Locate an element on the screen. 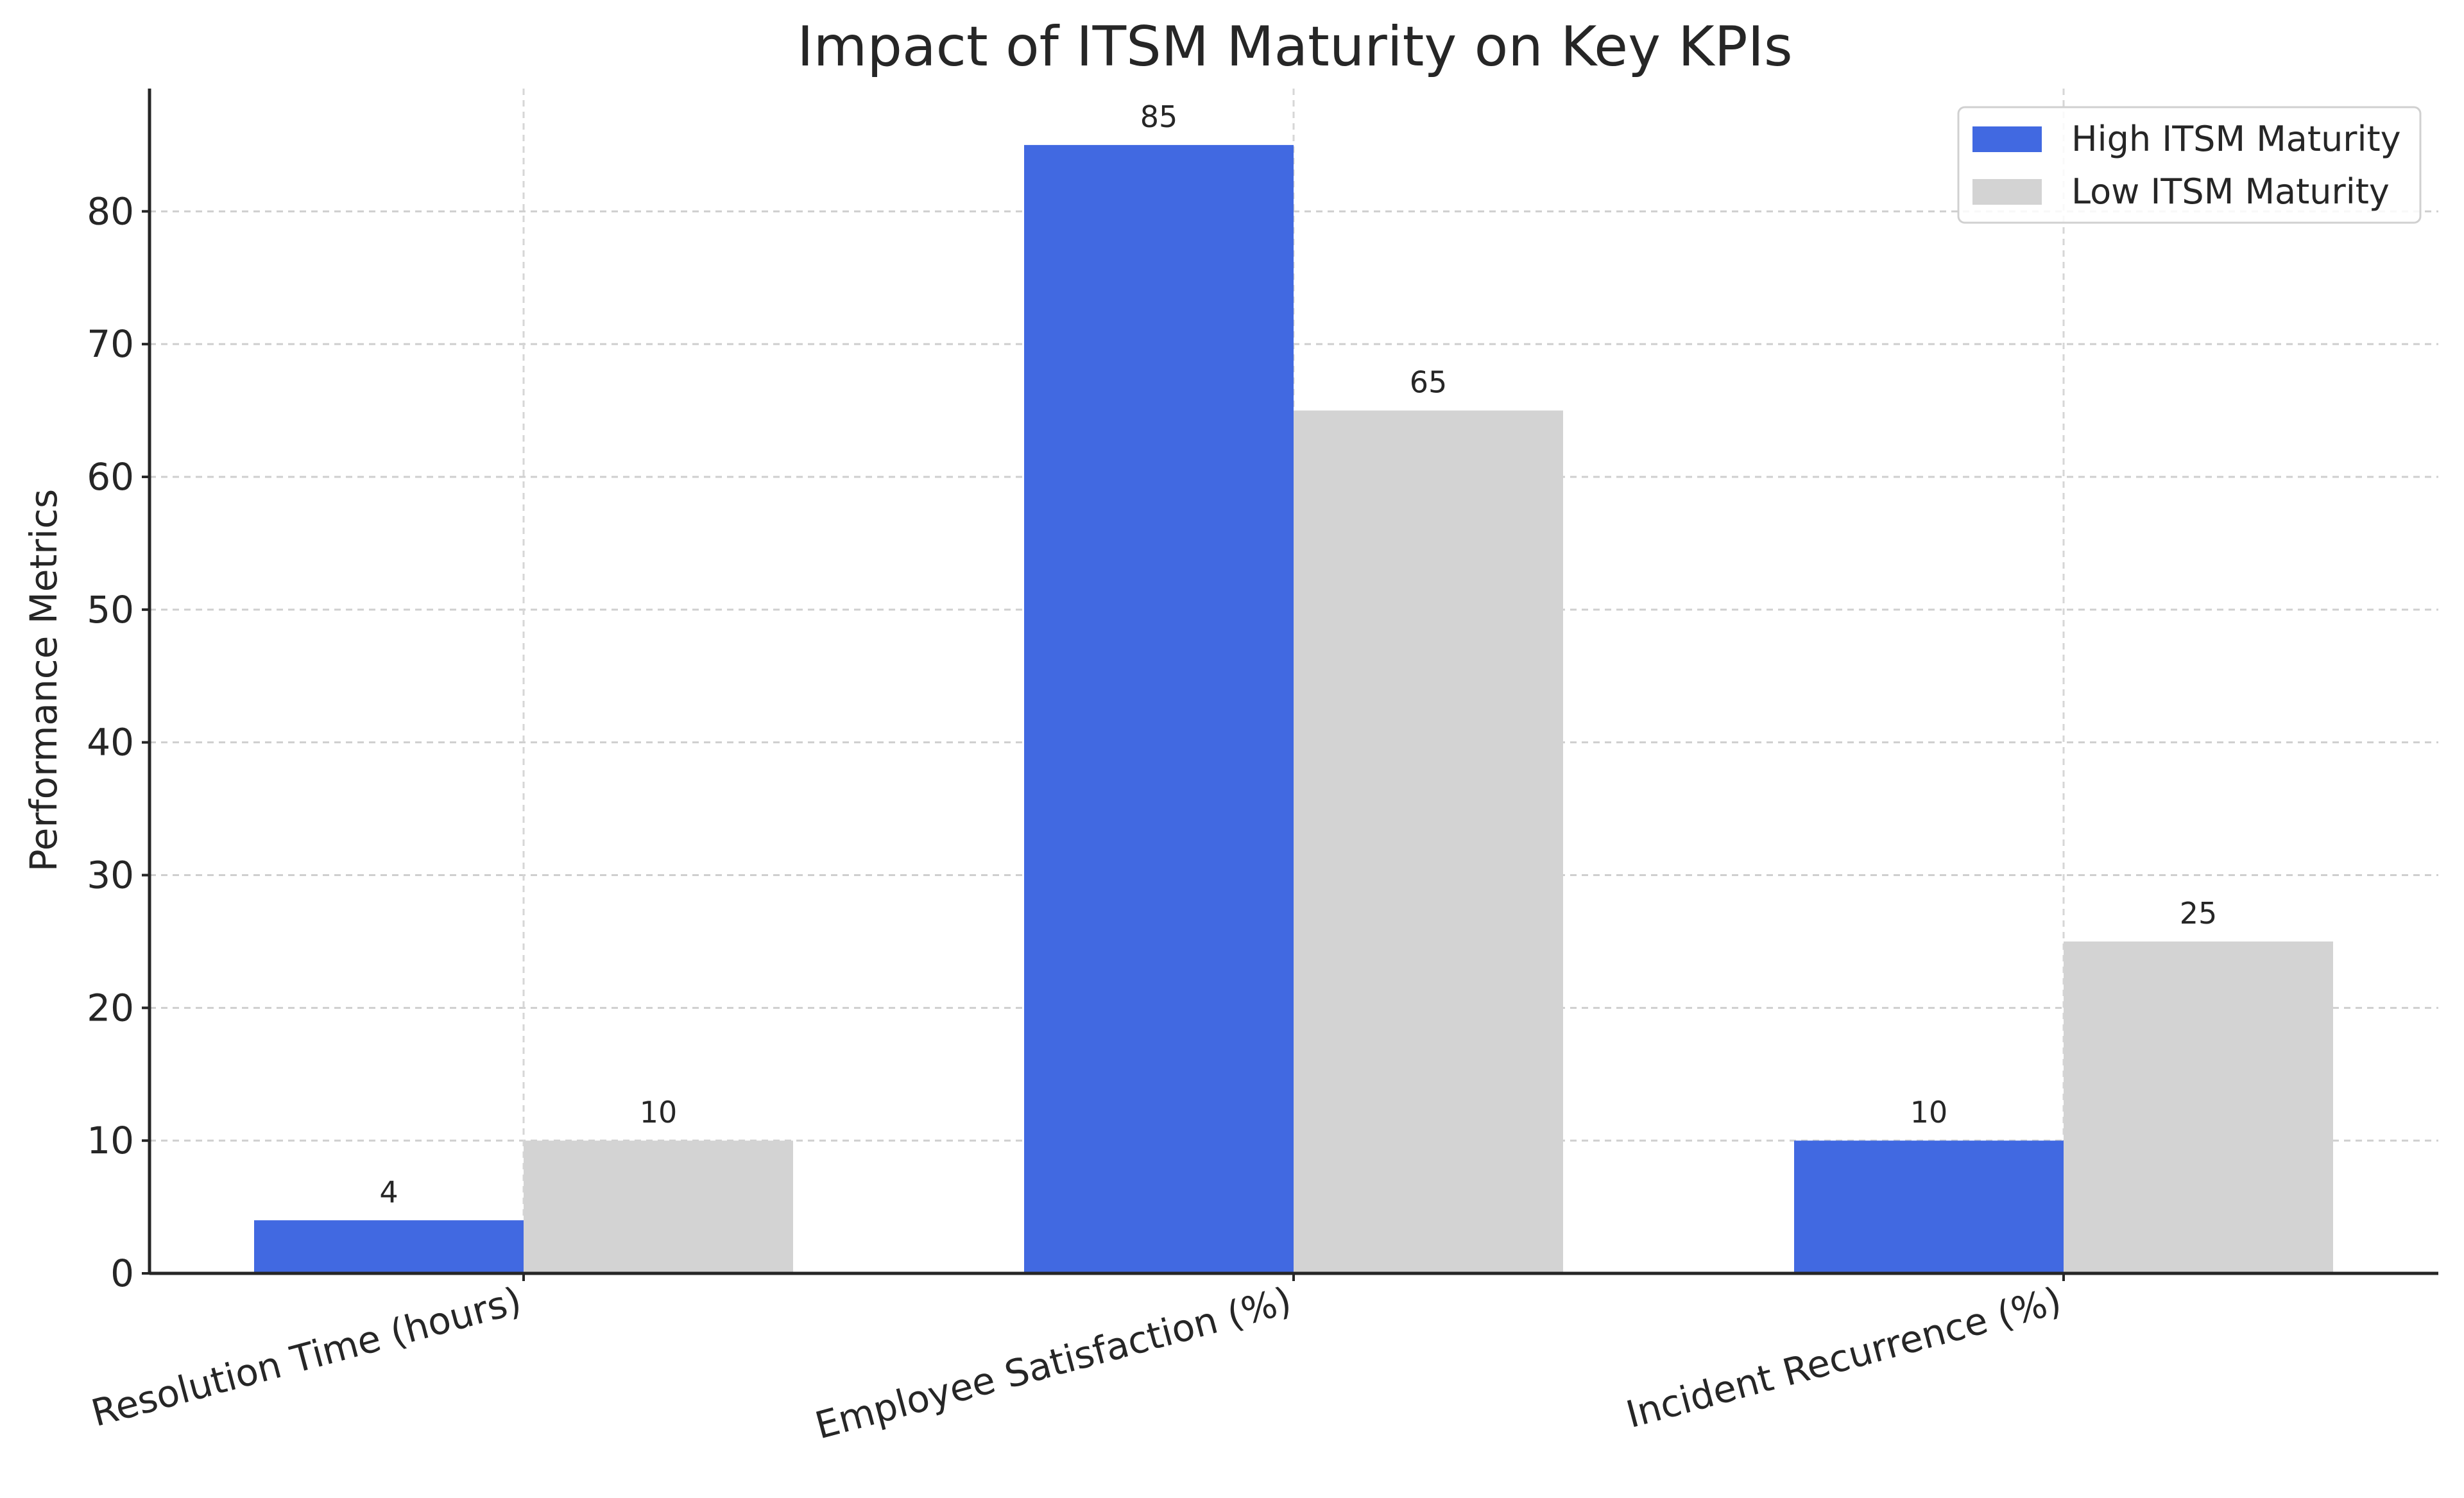 The image size is (2464, 1498). y-tick-label: 80 is located at coordinates (111, 211).